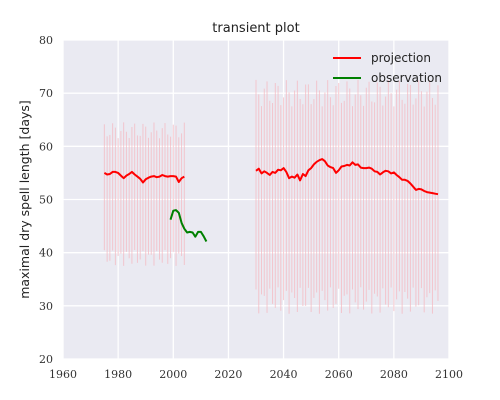 This screenshot has width=500, height=400. I want to click on y-tick-label: 50, so click(46, 200).